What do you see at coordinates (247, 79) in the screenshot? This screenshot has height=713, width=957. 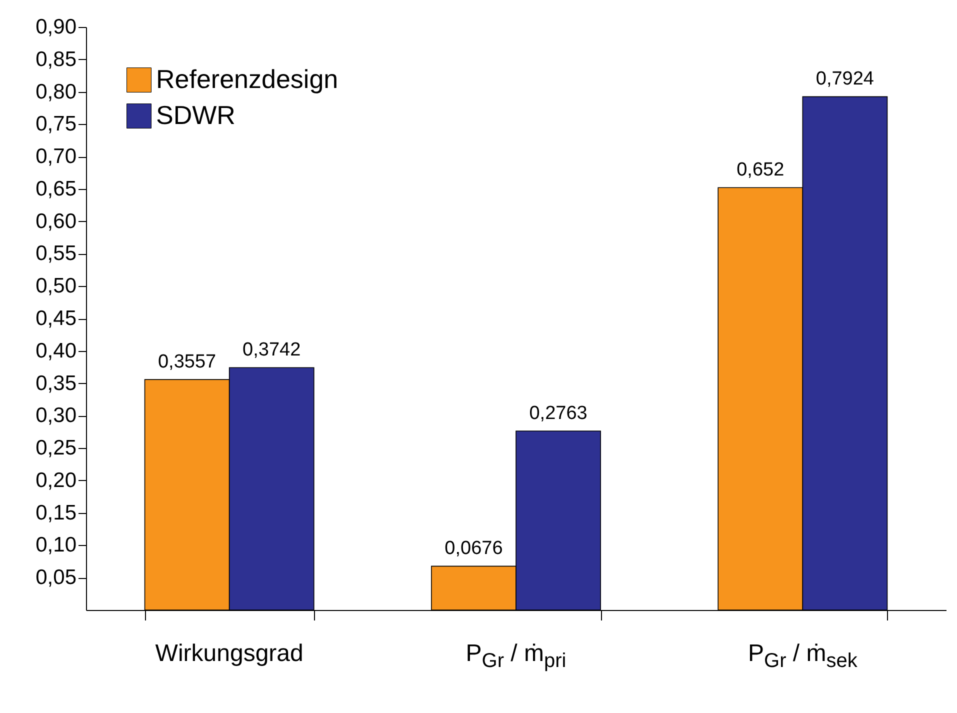 I see `legend-label: Referenzdesign` at bounding box center [247, 79].